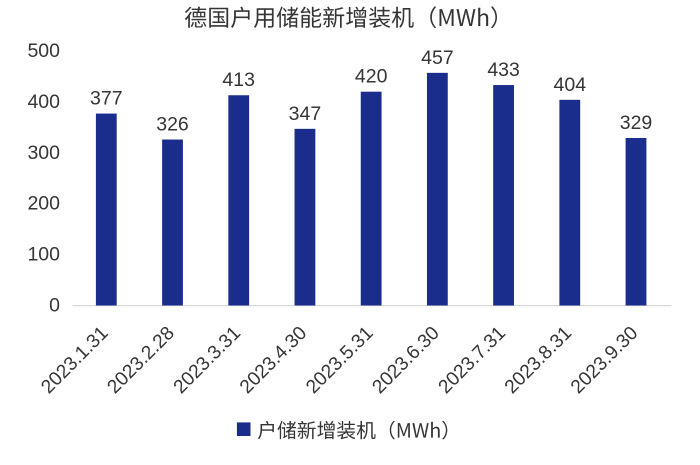 This screenshot has height=465, width=700. What do you see at coordinates (106, 99) in the screenshot?
I see `svg-text: 377` at bounding box center [106, 99].